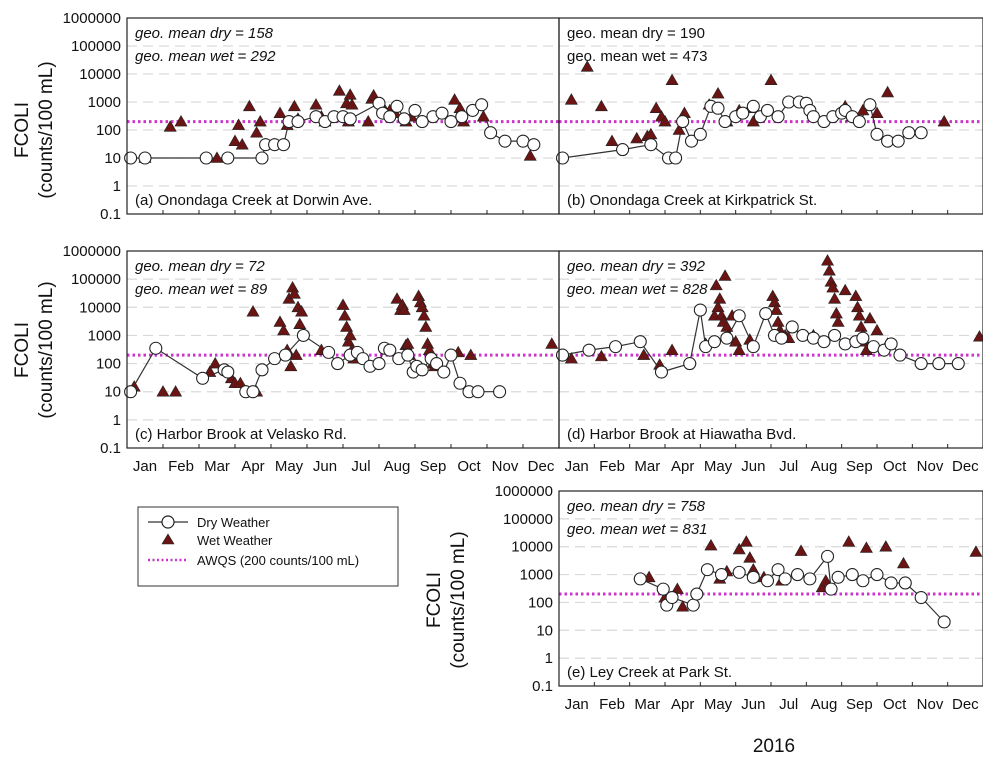 Image resolution: width=983 pixels, height=761 pixels. What do you see at coordinates (532, 547) in the screenshot?
I see `y-tick-label-e: 10000` at bounding box center [532, 547].